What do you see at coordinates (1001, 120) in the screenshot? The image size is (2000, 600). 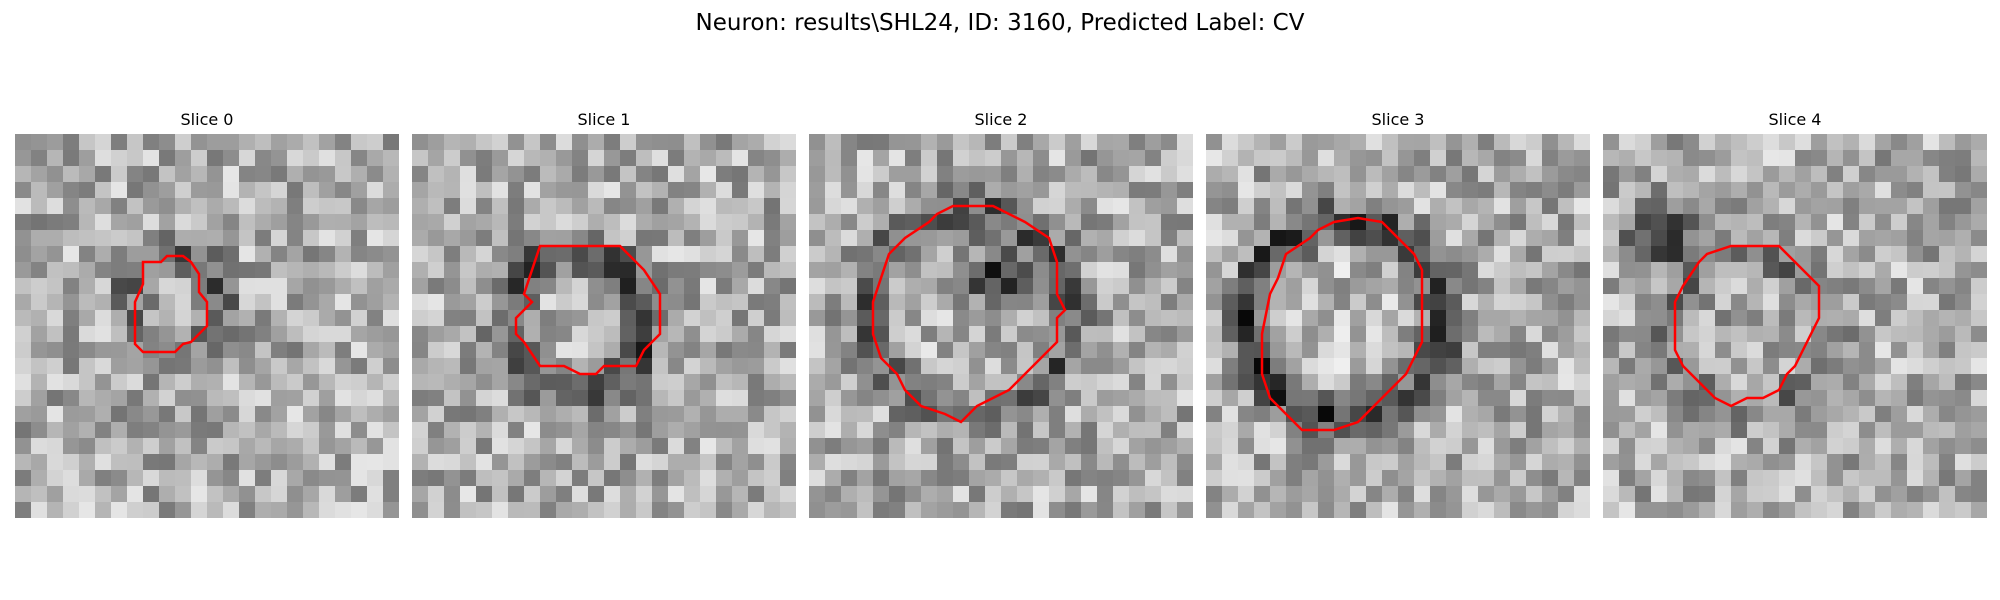 I see `slice-title: Slice 2` at bounding box center [1001, 120].